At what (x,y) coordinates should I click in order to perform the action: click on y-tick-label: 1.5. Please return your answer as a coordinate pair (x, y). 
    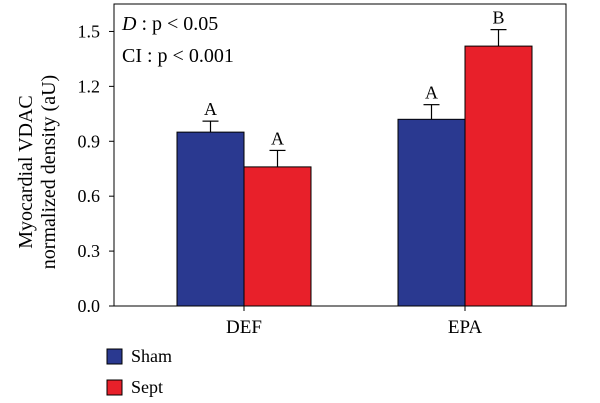
    Looking at the image, I should click on (89, 31).